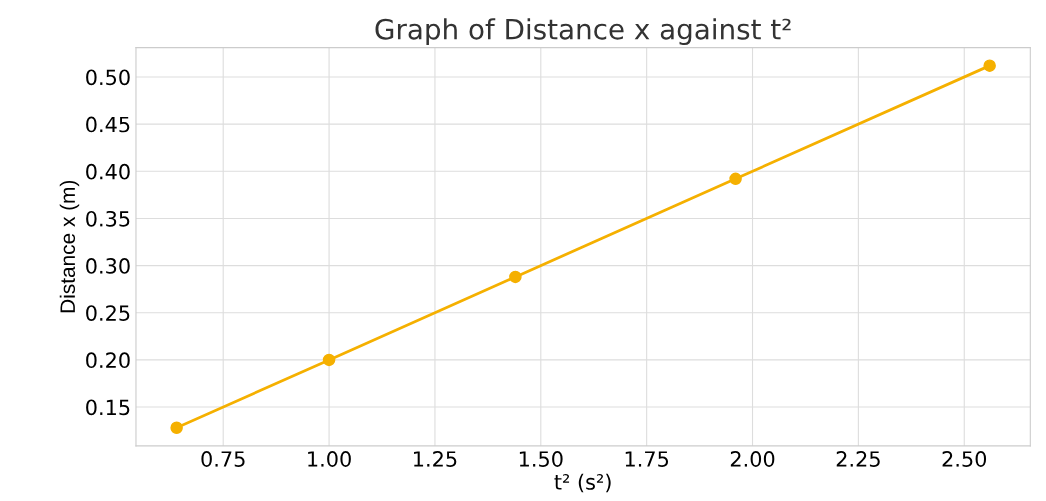  Describe the element at coordinates (69, 246) in the screenshot. I see `y-axis-title: Distance x (m)` at that location.